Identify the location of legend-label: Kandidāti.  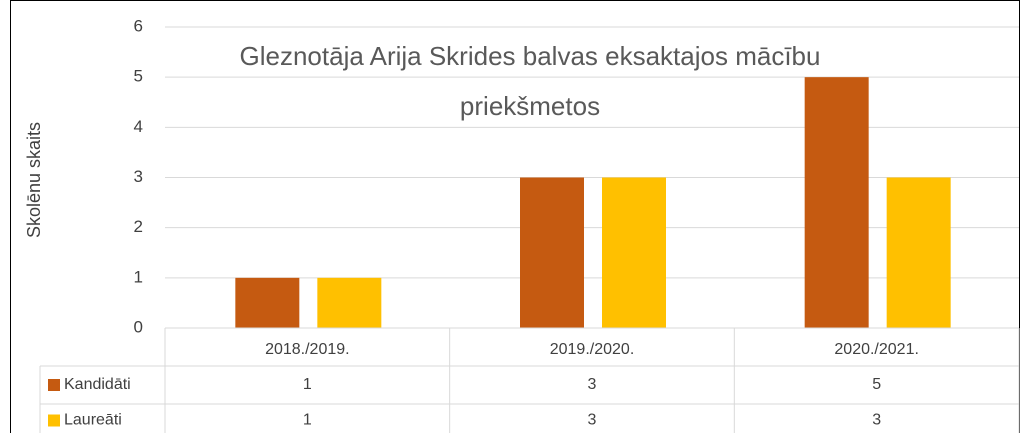
(97, 384).